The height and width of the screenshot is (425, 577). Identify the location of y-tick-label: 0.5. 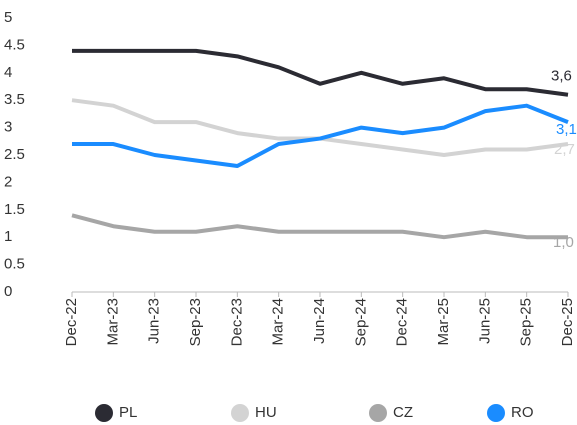
(14, 264).